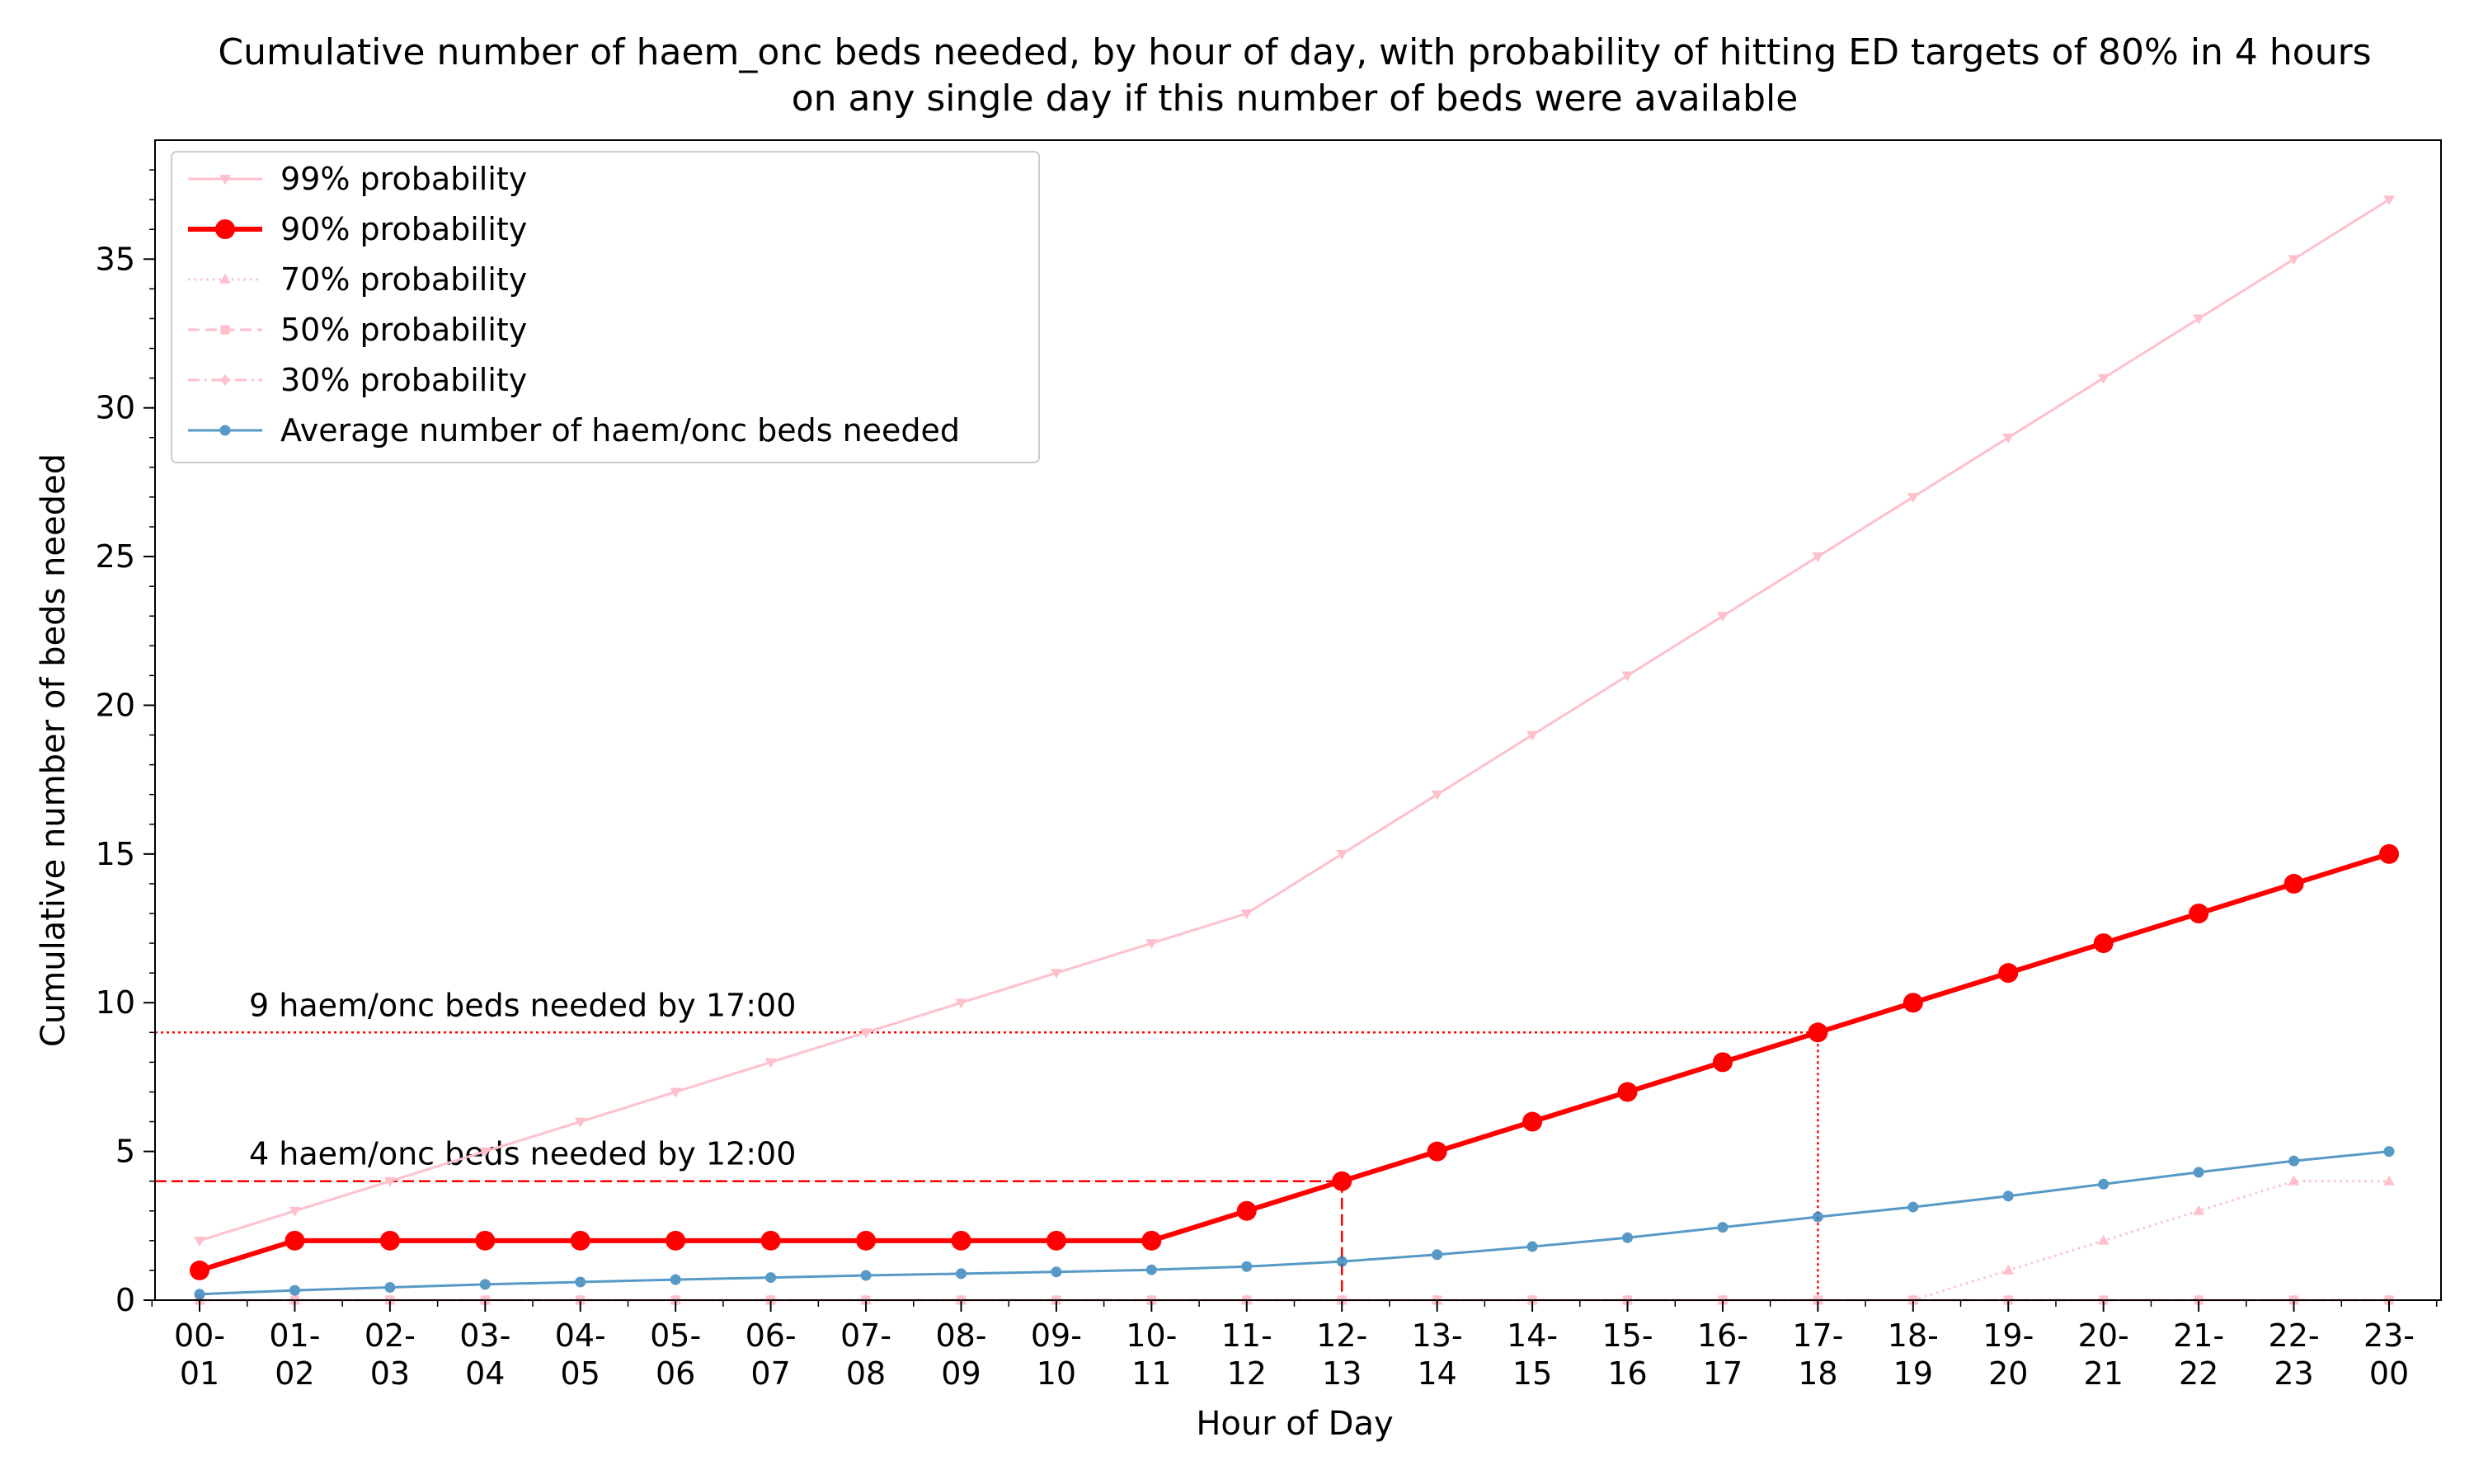 This screenshot has height=1484, width=2474. I want to click on y-axis-label: Cumulative number of beds needed, so click(54, 750).